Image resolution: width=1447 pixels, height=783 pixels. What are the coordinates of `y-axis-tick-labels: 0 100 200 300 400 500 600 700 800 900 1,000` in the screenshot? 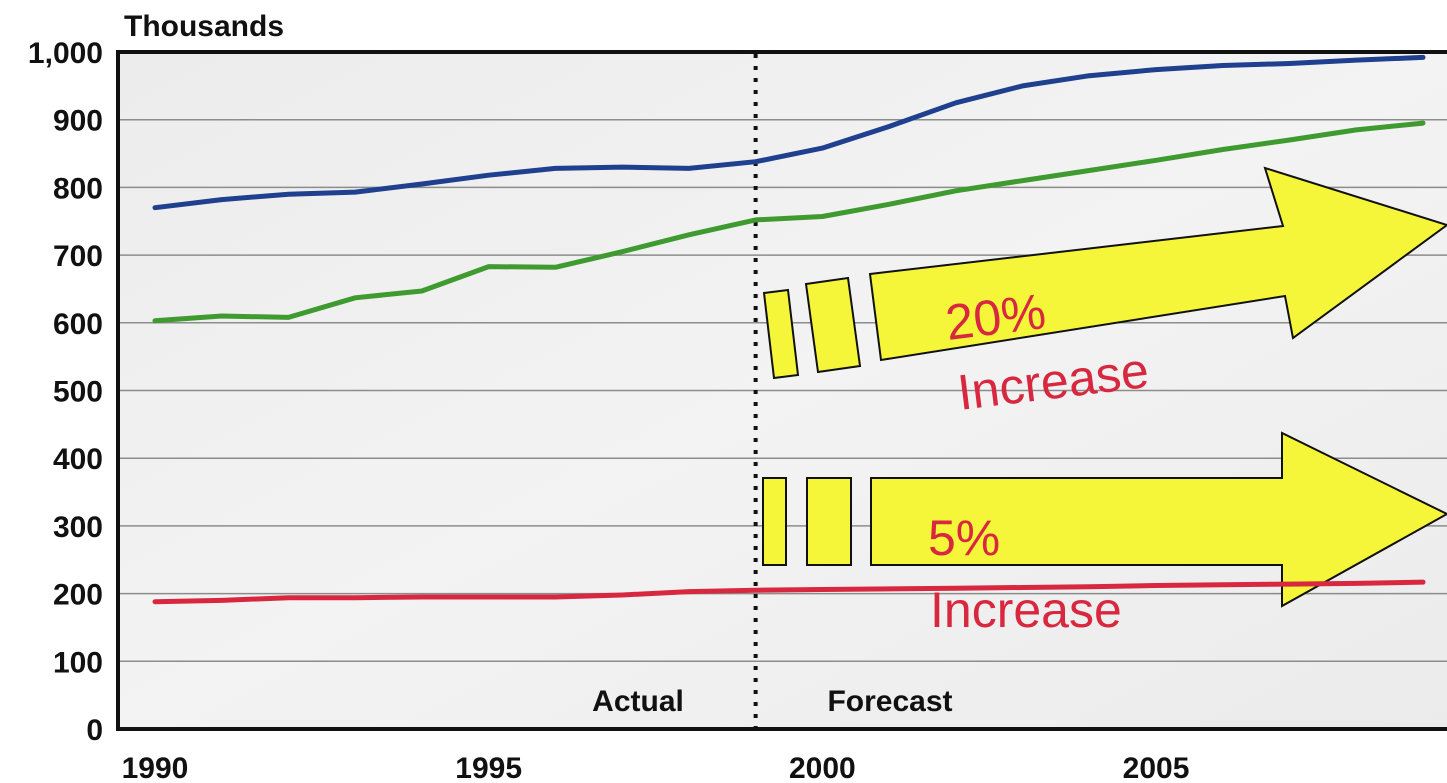 It's located at (65, 392).